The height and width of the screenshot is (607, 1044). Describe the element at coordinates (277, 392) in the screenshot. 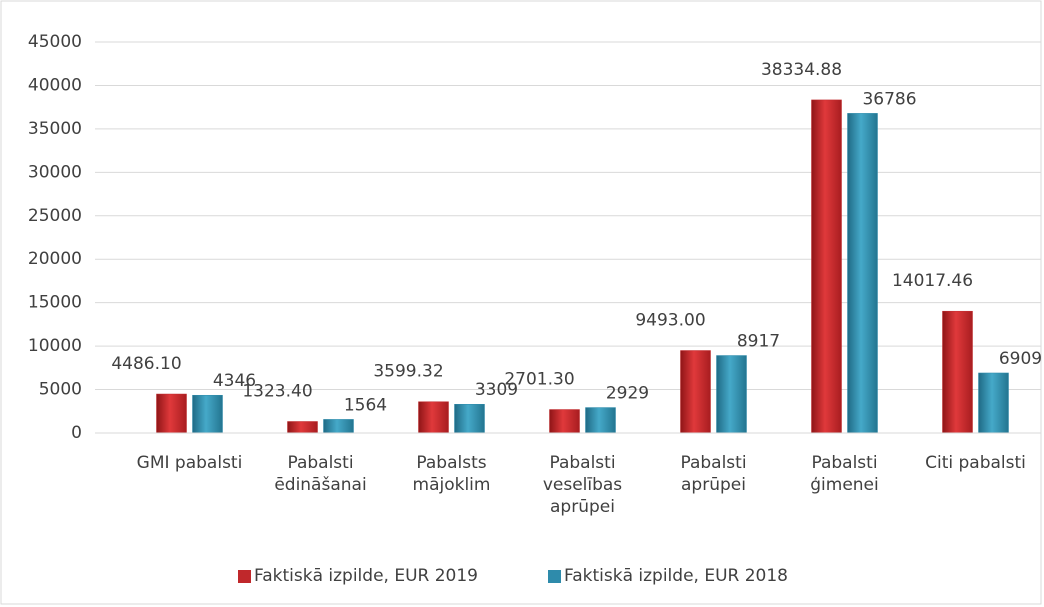

I see `data-label: 1323.40` at that location.